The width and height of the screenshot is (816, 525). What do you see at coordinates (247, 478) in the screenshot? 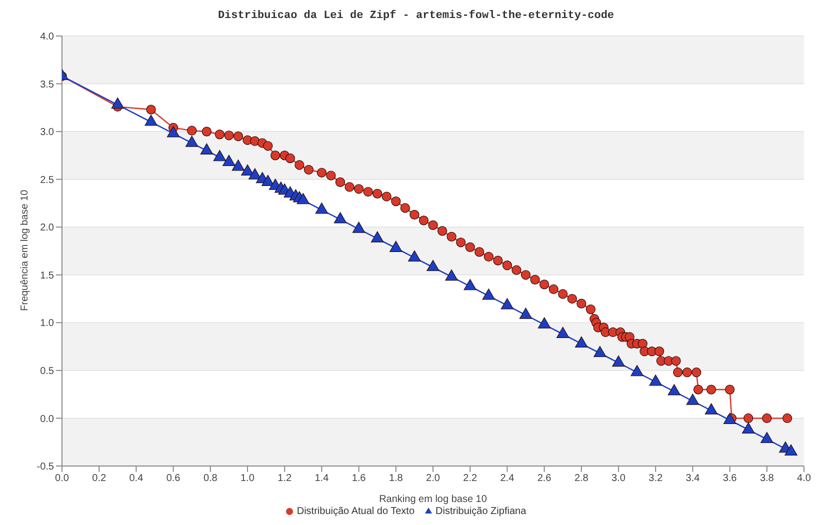
I see `x-tick-label: 1.0` at bounding box center [247, 478].